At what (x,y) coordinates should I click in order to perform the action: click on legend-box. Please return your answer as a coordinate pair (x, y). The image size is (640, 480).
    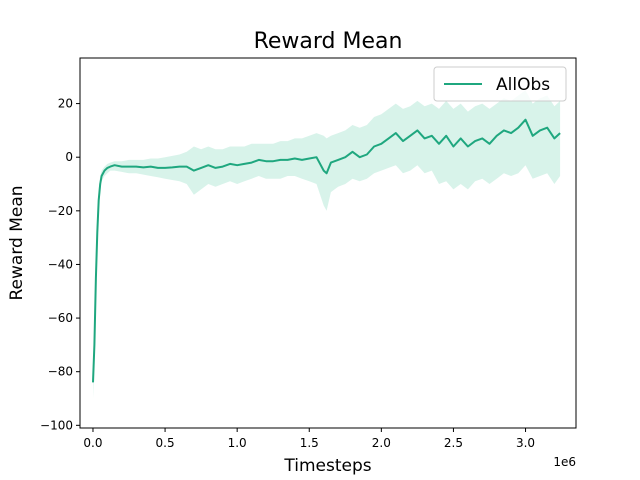
    Looking at the image, I should click on (500, 84).